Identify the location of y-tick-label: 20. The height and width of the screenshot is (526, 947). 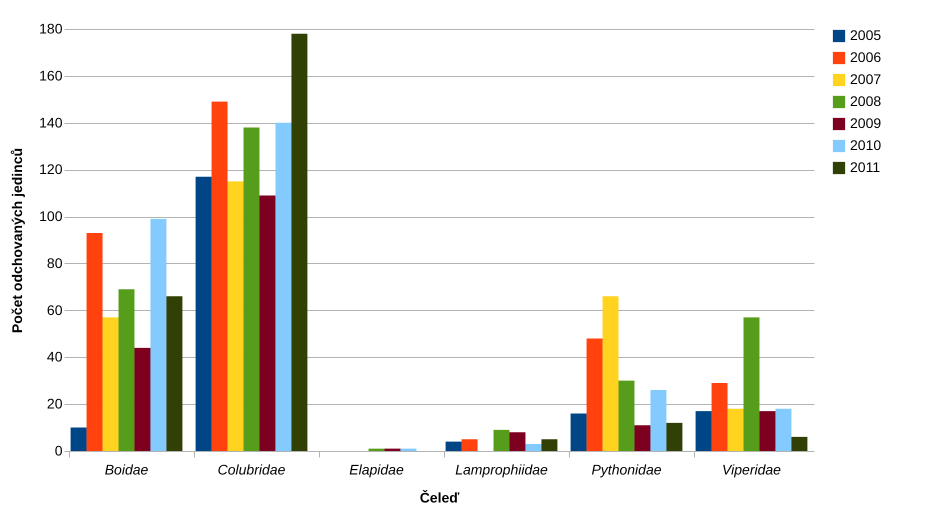
(54, 404).